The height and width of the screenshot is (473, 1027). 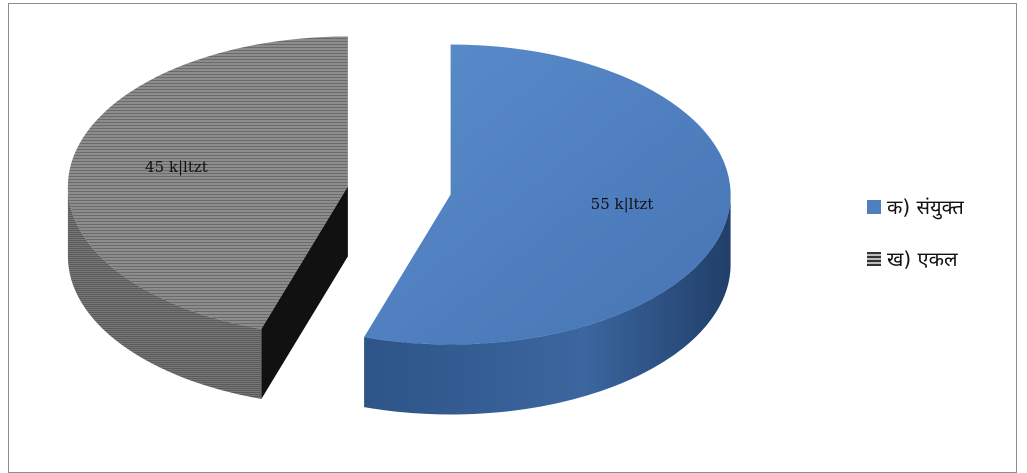 I want to click on data-label-0: 55 k|ltzt, so click(x=622, y=204).